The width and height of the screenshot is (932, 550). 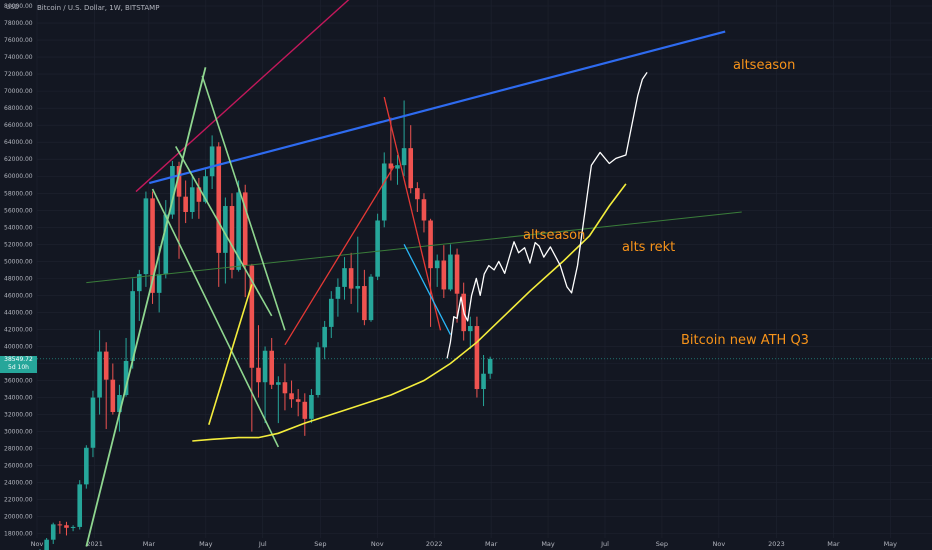 I want to click on price-tick-label: 28000.00, so click(x=18, y=449).